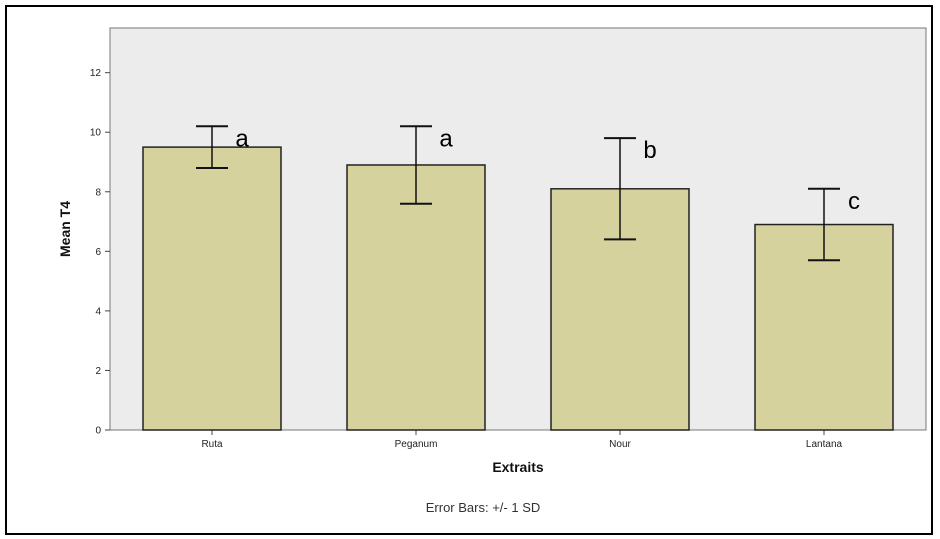 The width and height of the screenshot is (940, 539). What do you see at coordinates (518, 467) in the screenshot?
I see `x-axis-title: Extraits` at bounding box center [518, 467].